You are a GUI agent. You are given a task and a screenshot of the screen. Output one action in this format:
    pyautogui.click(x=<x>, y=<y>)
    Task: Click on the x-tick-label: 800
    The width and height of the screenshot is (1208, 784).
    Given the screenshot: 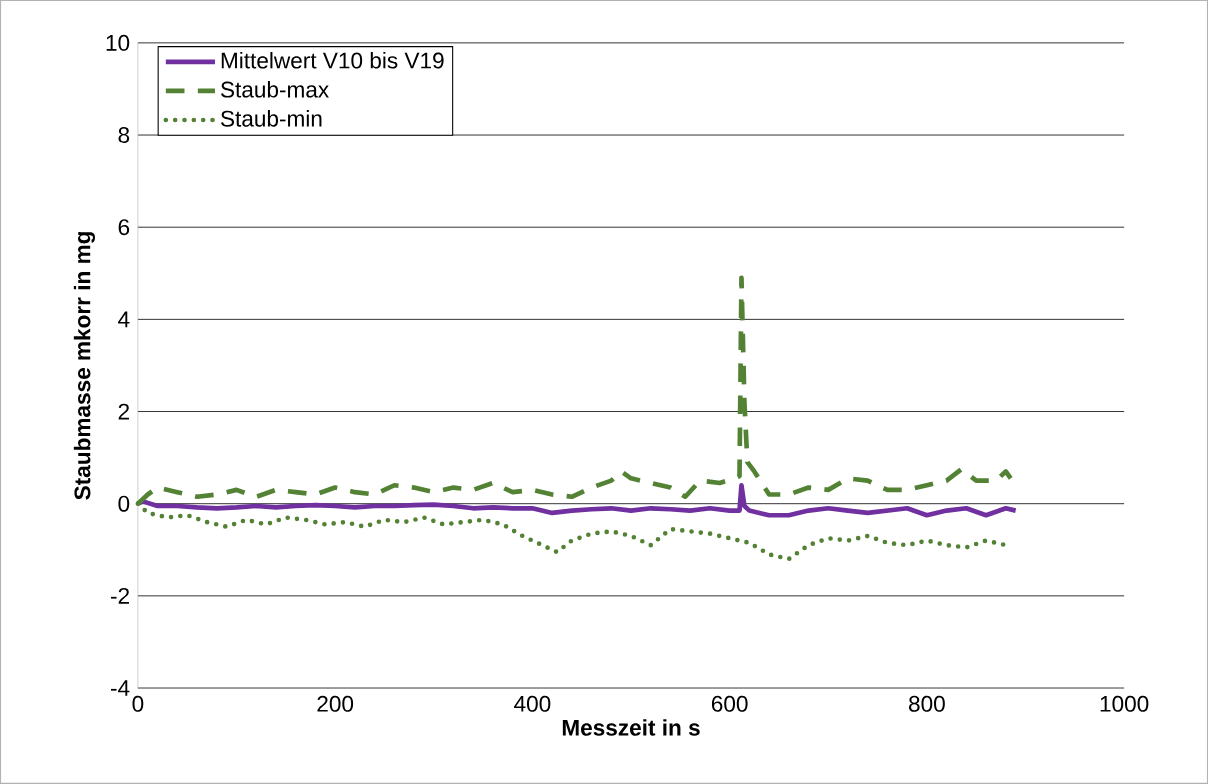 What is the action you would take?
    pyautogui.click(x=927, y=703)
    